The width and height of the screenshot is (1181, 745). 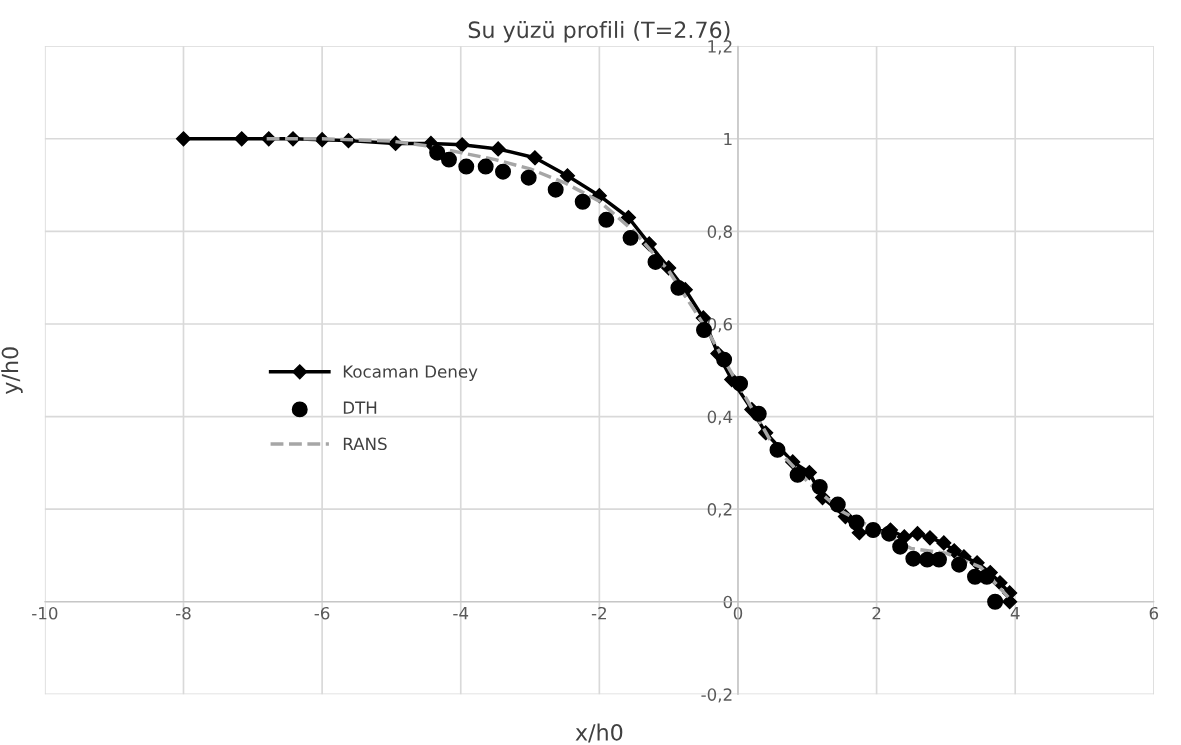 I want to click on x-tick-label: 4, so click(x=1015, y=613).